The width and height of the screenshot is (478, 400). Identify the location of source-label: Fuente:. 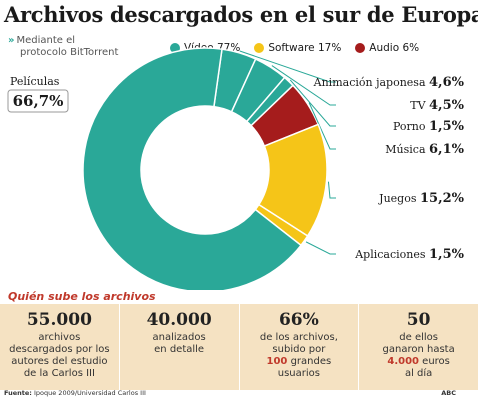
(18, 393).